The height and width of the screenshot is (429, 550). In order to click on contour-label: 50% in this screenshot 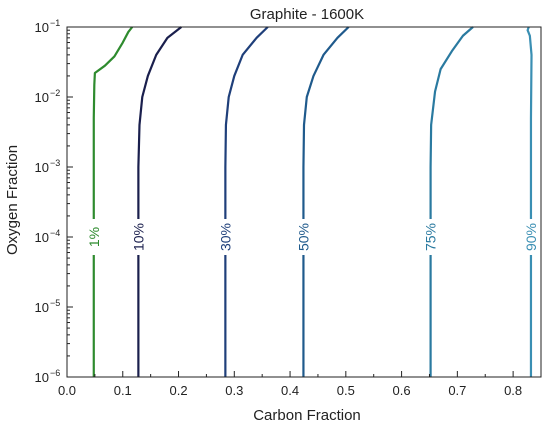, I will do `click(303, 237)`.